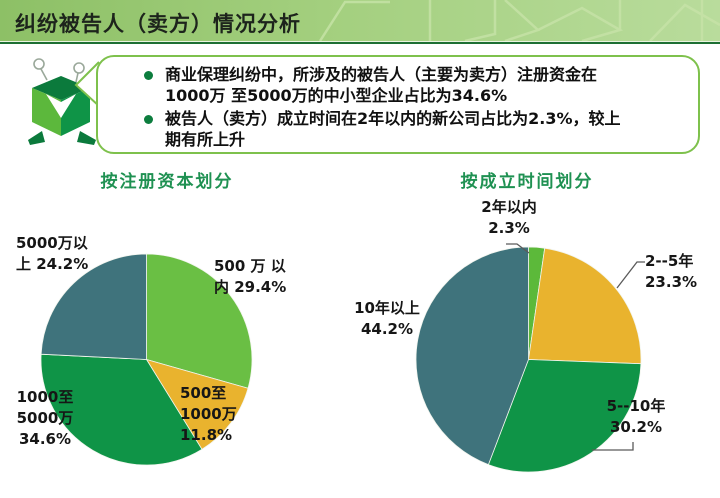 Image resolution: width=720 pixels, height=498 pixels. What do you see at coordinates (208, 414) in the screenshot?
I see `label-500-1000wan: 500至 1000万 11.8%` at bounding box center [208, 414].